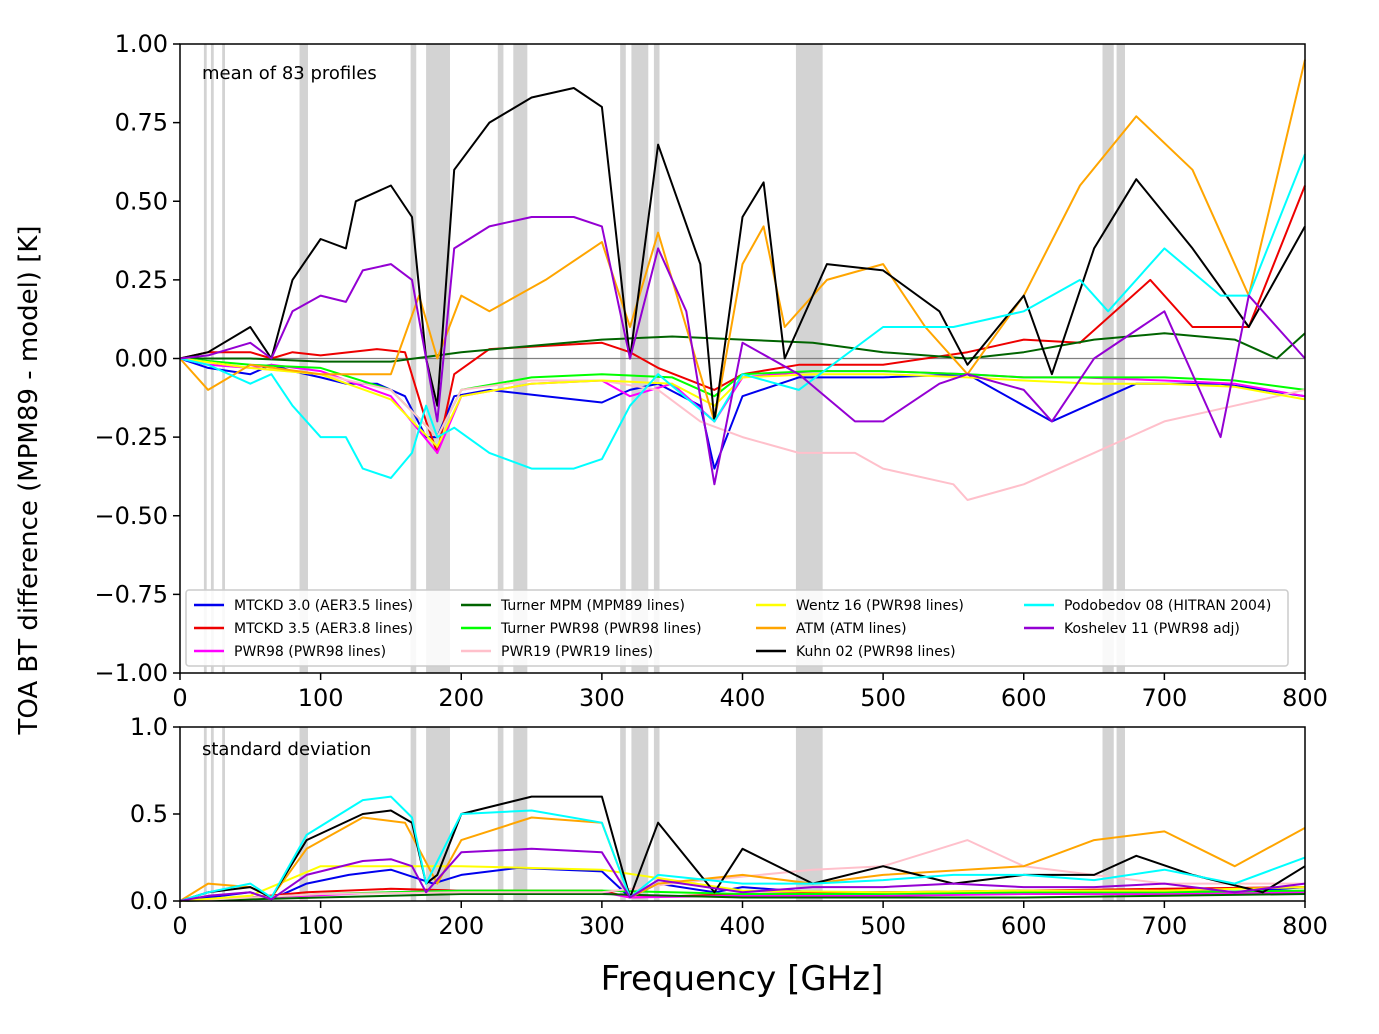 The height and width of the screenshot is (1034, 1379). What do you see at coordinates (323, 606) in the screenshot?
I see `legend-label: MTCKD 3.0 (AER3.5 lines)` at bounding box center [323, 606].